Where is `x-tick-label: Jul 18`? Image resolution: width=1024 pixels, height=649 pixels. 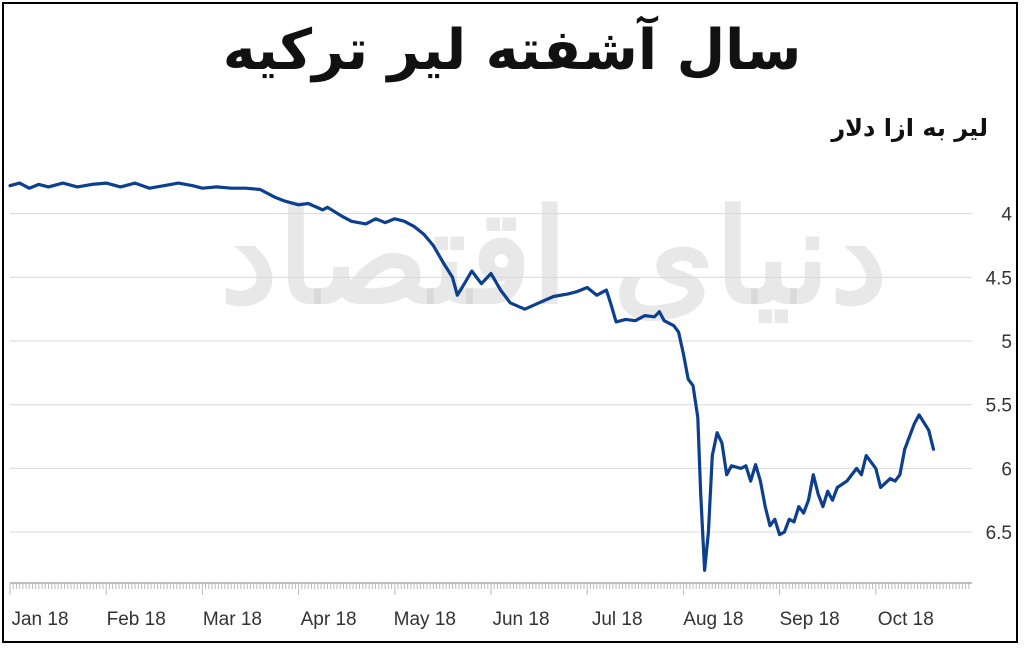
x-tick-label: Jul 18 is located at coordinates (617, 619).